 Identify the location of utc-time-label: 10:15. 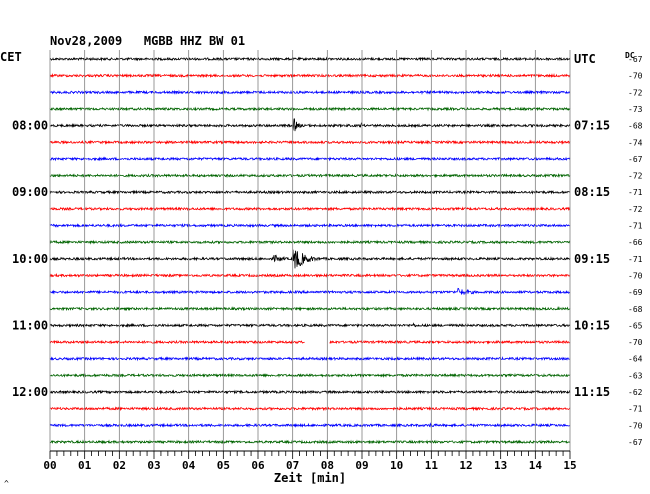
(592, 325).